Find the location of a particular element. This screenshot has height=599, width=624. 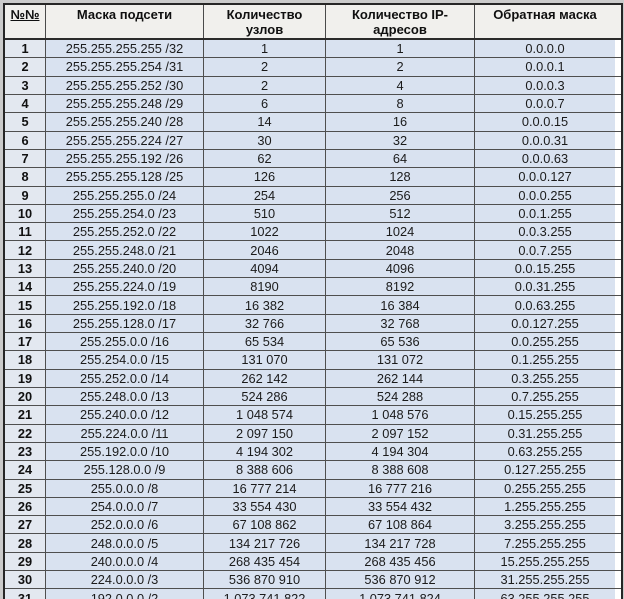

hosts-count-cell: 16 382 is located at coordinates (265, 305).